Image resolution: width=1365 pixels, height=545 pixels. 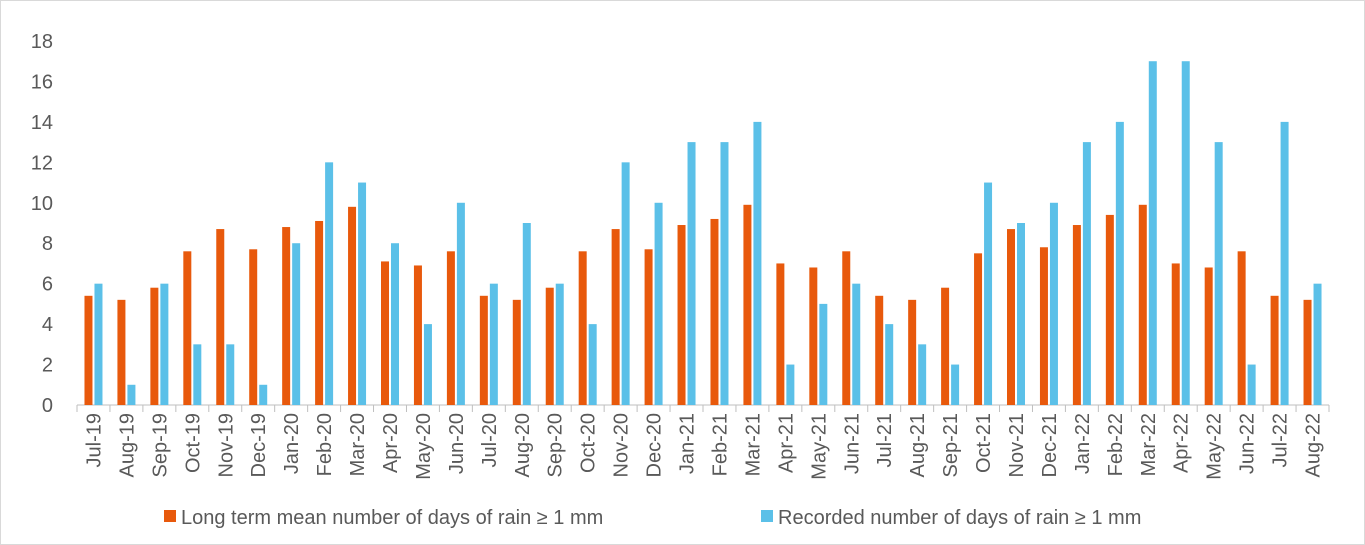 I want to click on legend-label-recorded: Recorded number of days of rain ≥ 1 mm, so click(x=959, y=518).